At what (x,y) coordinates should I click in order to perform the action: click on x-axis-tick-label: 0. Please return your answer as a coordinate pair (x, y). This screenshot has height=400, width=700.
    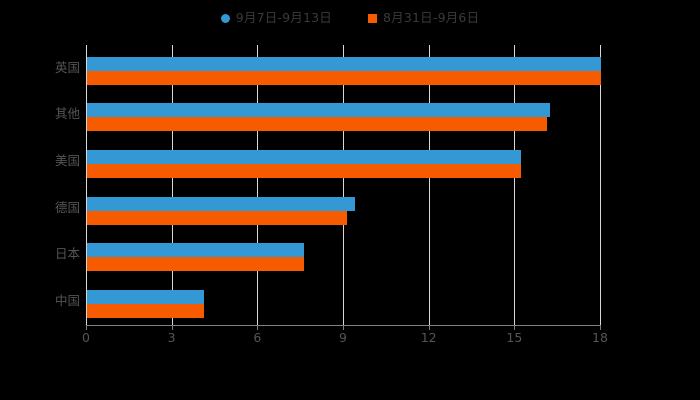
    Looking at the image, I should click on (86, 337).